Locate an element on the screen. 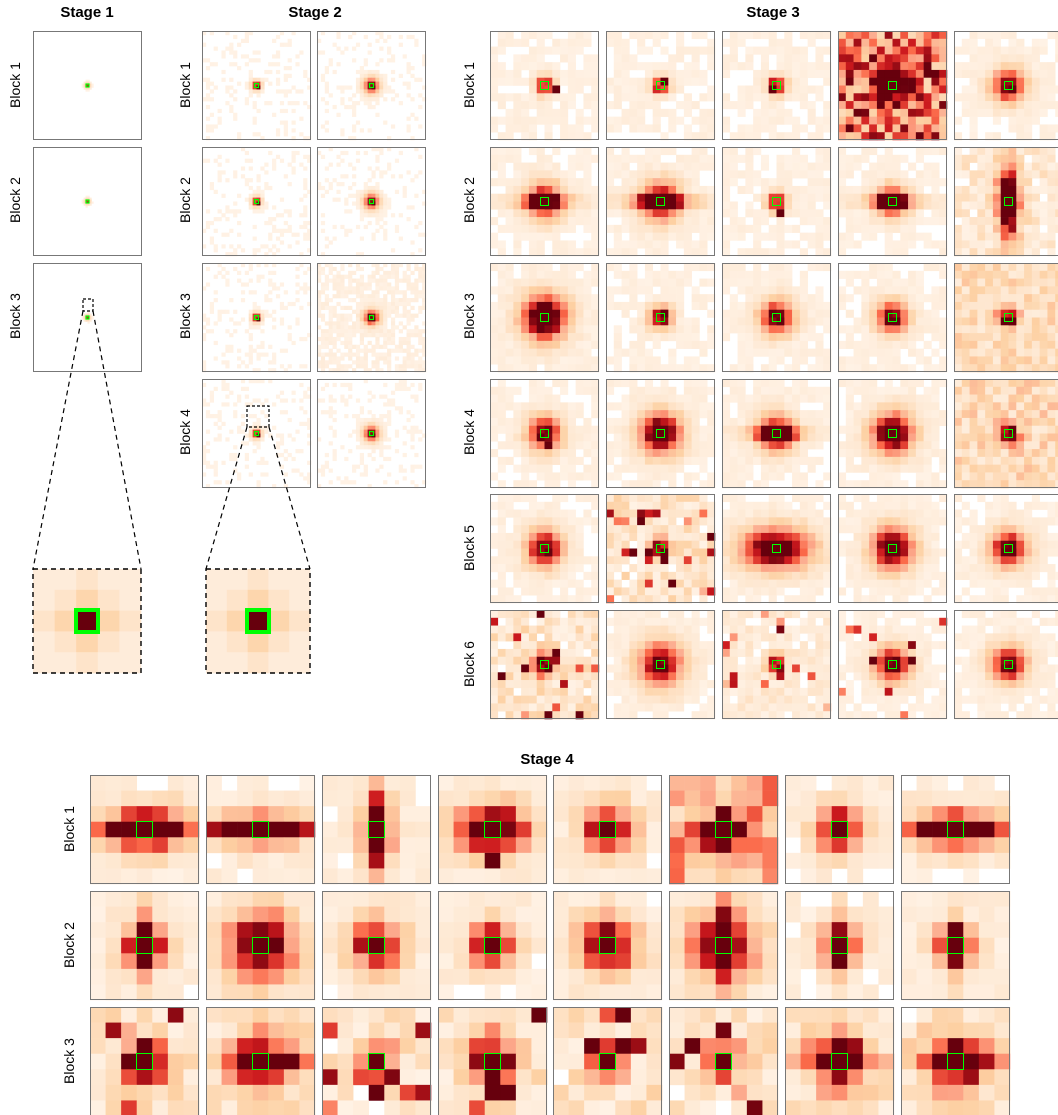 Image resolution: width=1058 pixels, height=1115 pixels. attention-map is located at coordinates (893, 202).